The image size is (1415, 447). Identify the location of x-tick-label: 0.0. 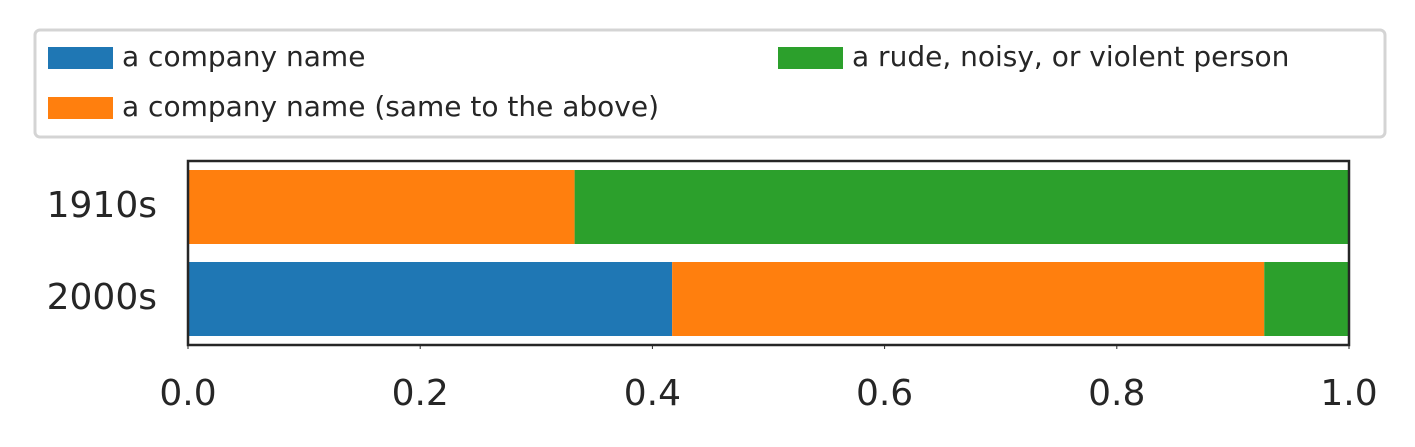
(187, 393).